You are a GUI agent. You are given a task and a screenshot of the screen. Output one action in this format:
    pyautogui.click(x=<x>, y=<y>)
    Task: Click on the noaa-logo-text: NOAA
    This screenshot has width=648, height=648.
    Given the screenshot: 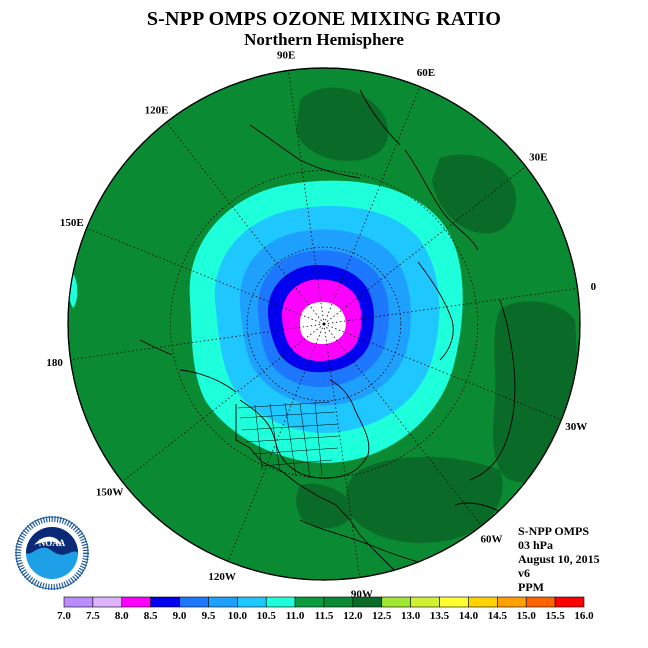 What is the action you would take?
    pyautogui.click(x=52, y=543)
    